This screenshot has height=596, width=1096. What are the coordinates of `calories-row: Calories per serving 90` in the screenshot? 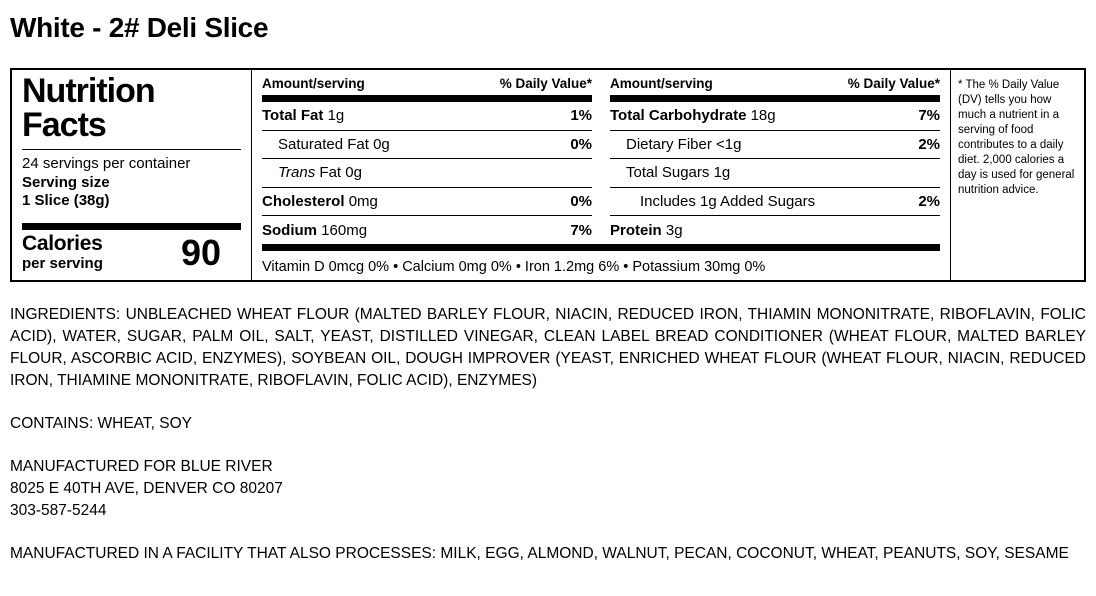 It's located at (131, 251).